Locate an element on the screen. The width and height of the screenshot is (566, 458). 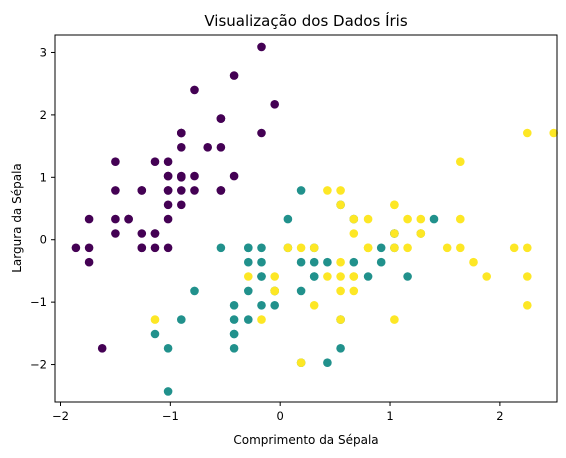
x-axis-ticks: −2 −1 0 1 2 is located at coordinates (278, 412).